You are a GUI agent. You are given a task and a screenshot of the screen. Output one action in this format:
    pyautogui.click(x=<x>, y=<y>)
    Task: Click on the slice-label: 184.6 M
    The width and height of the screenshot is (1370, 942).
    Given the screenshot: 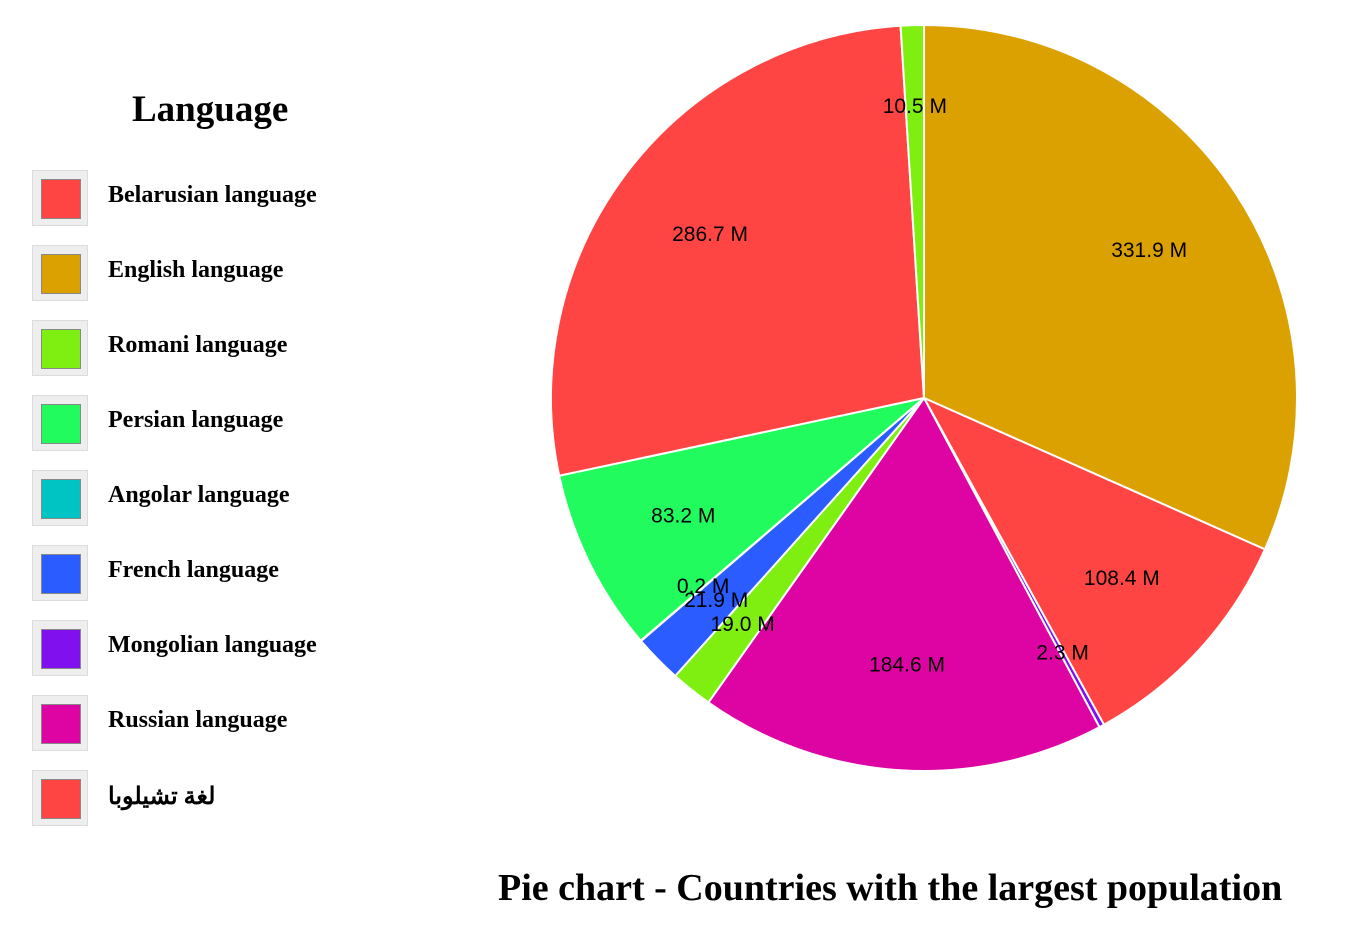 What is the action you would take?
    pyautogui.click(x=907, y=665)
    